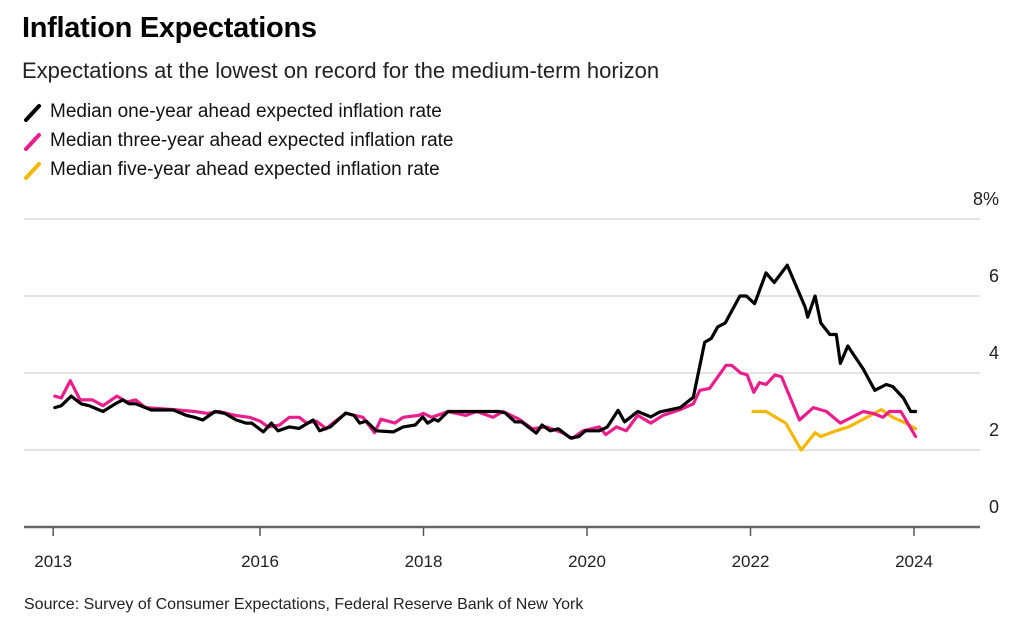  I want to click on legend-swatch-five-year, so click(32, 170).